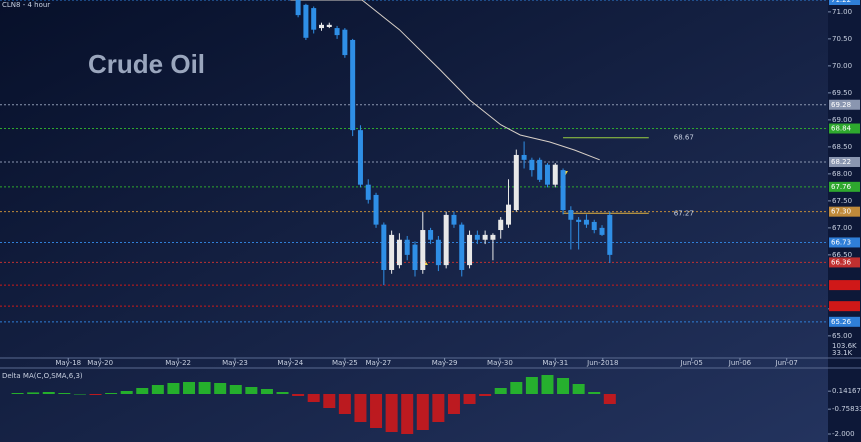 The height and width of the screenshot is (442, 861). I want to click on x-tick-label: Jun-05, so click(690, 363).